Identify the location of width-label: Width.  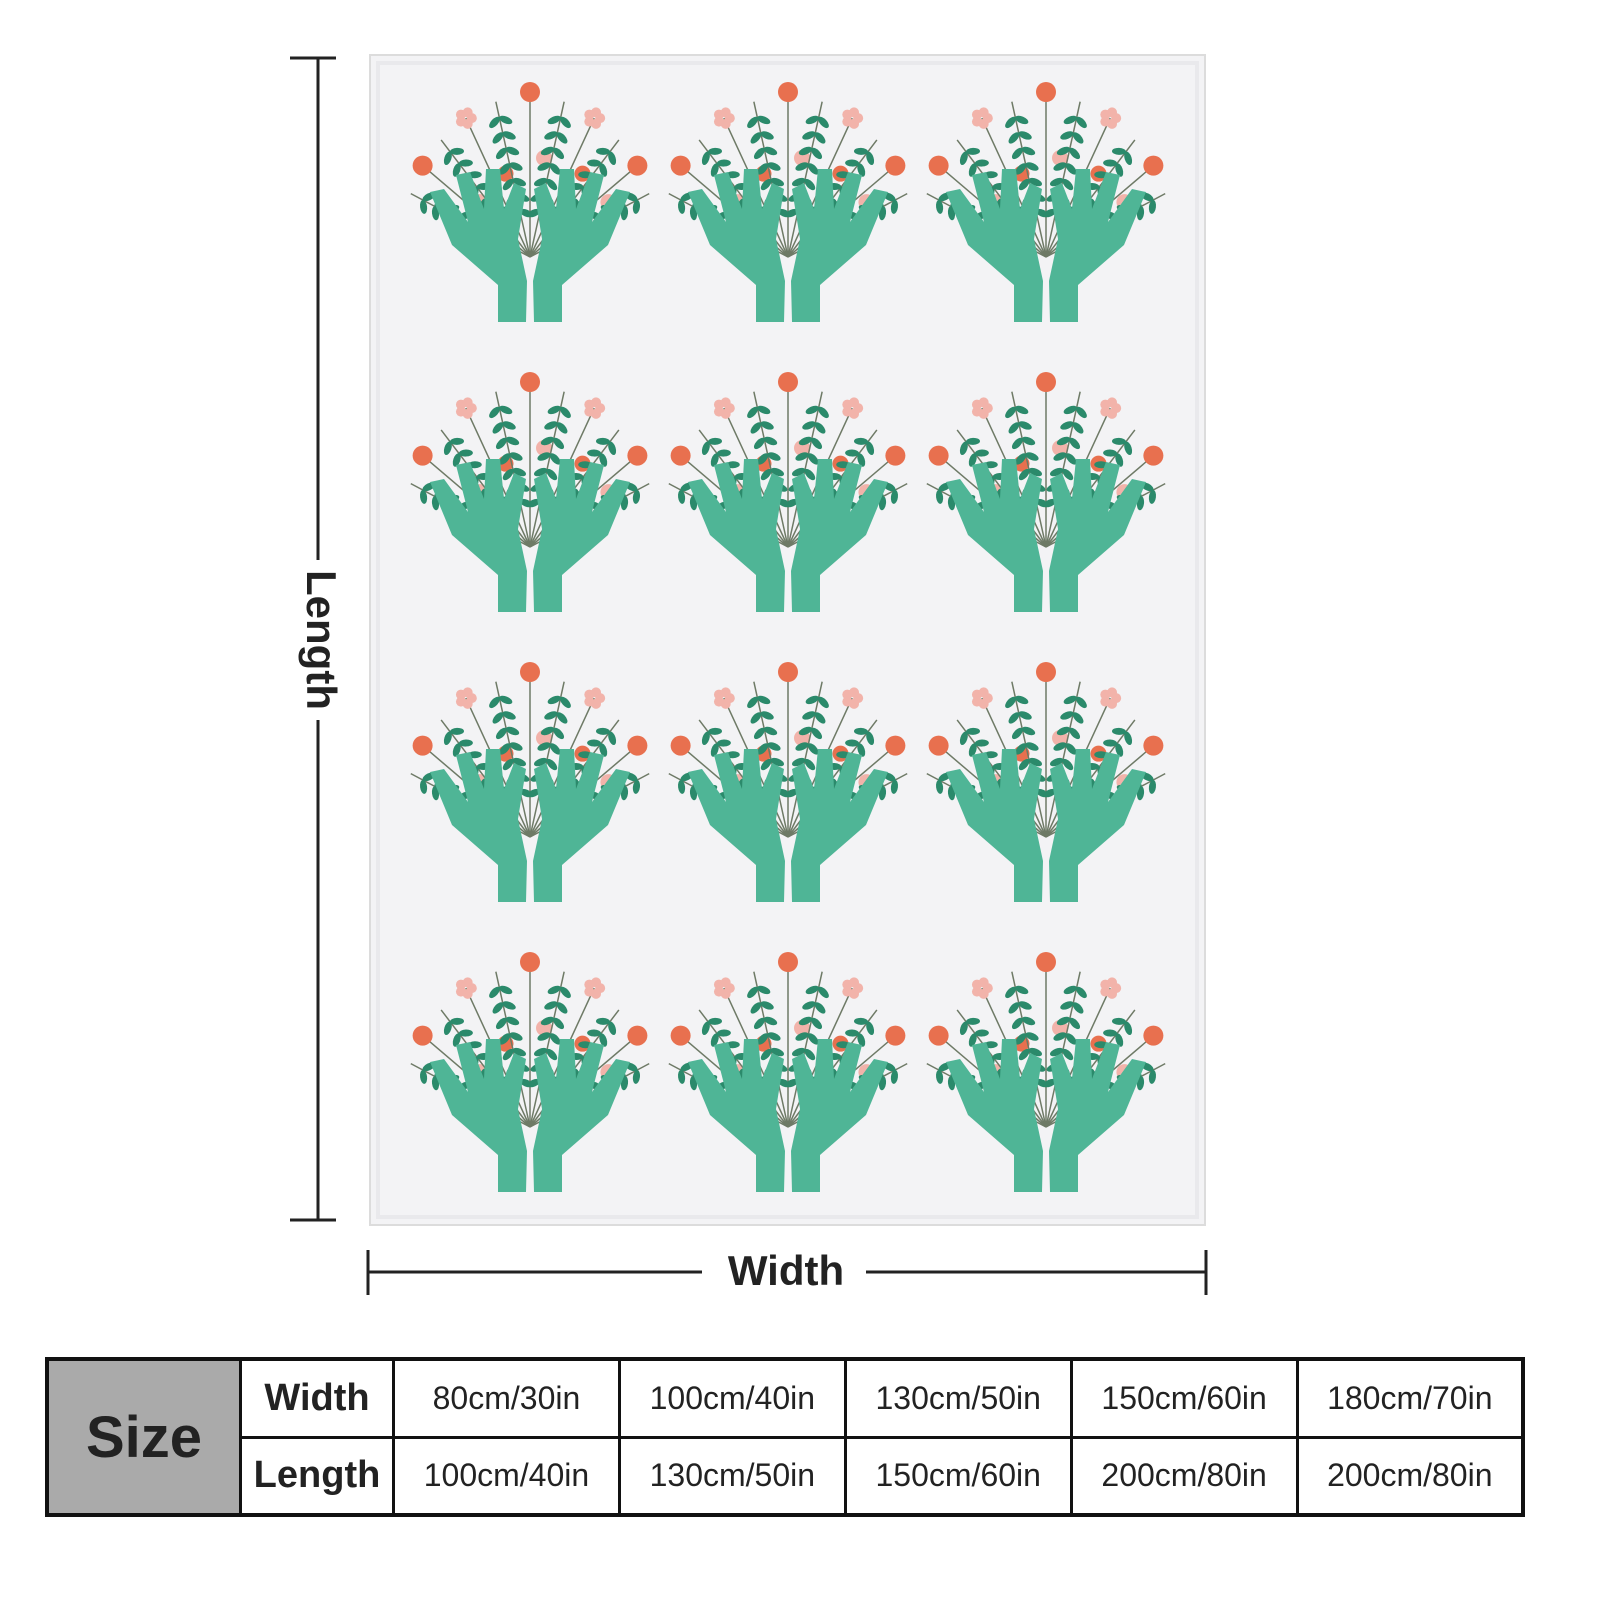
(786, 1270).